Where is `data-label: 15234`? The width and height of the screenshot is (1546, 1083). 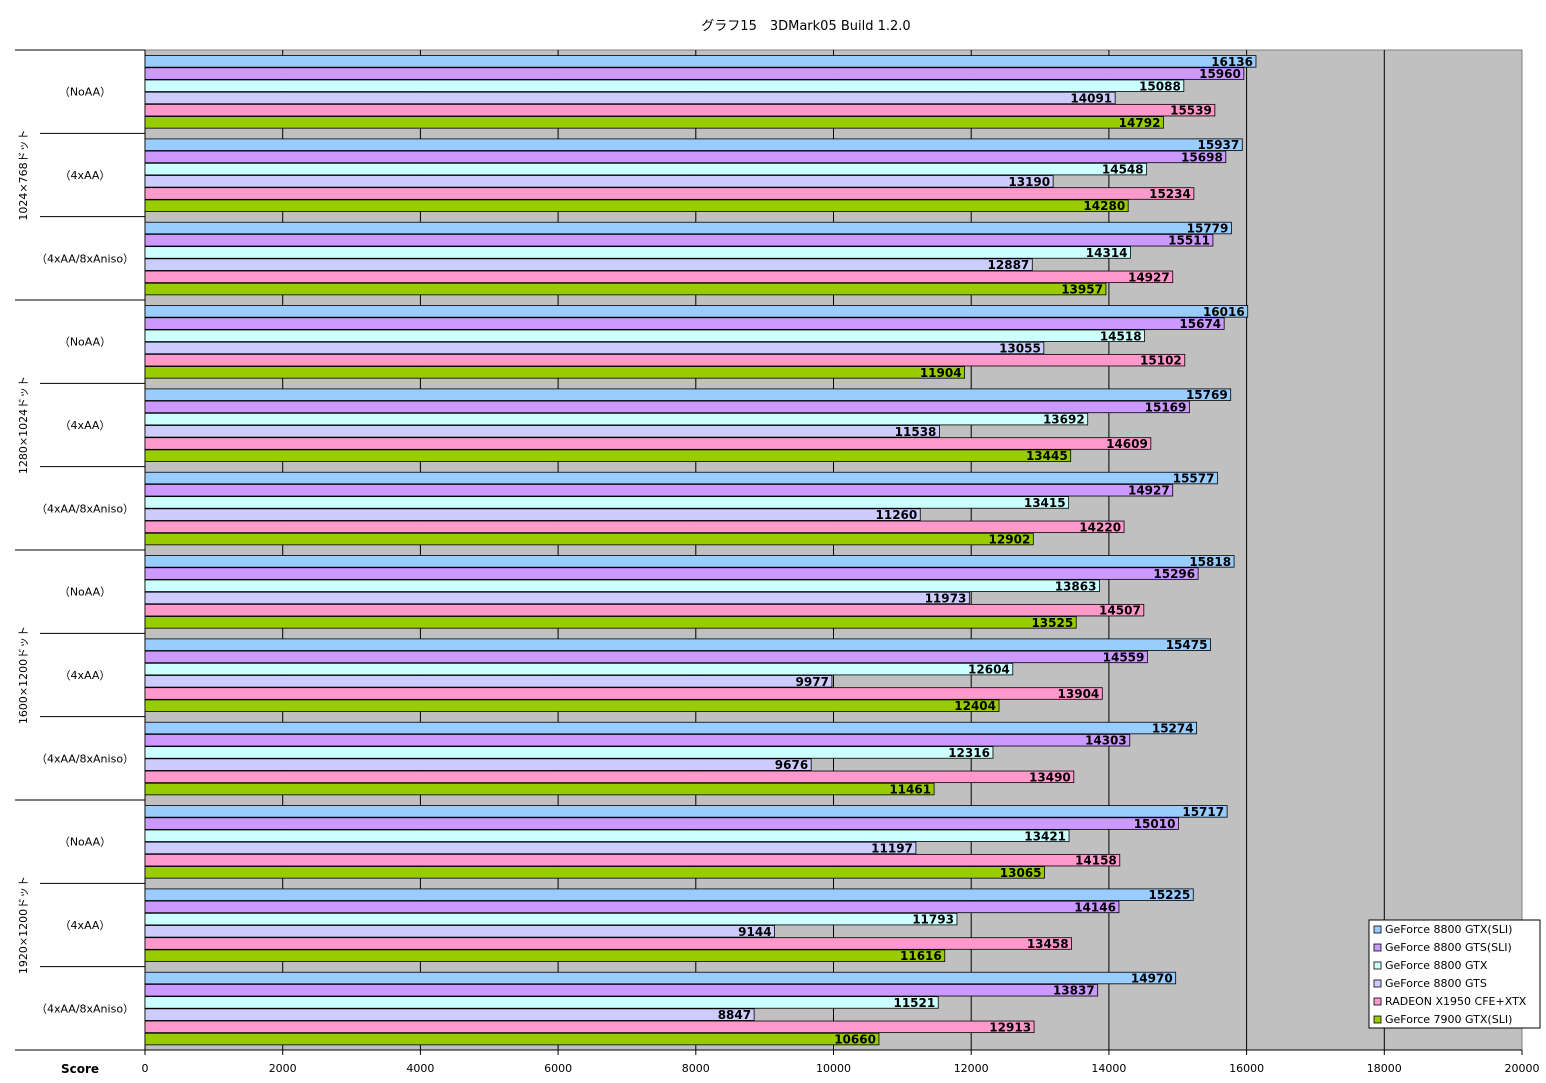 data-label: 15234 is located at coordinates (1170, 194).